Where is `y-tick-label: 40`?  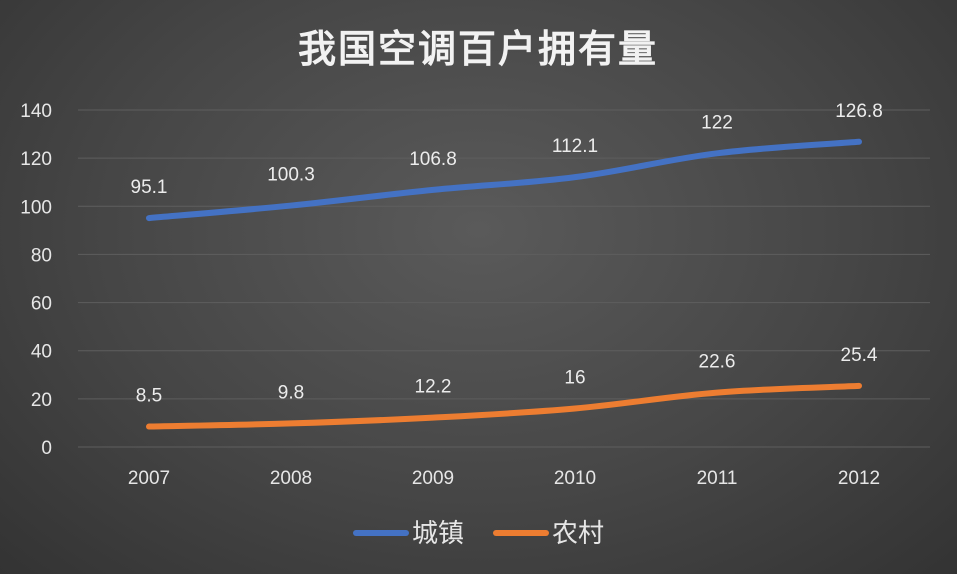 y-tick-label: 40 is located at coordinates (41, 352).